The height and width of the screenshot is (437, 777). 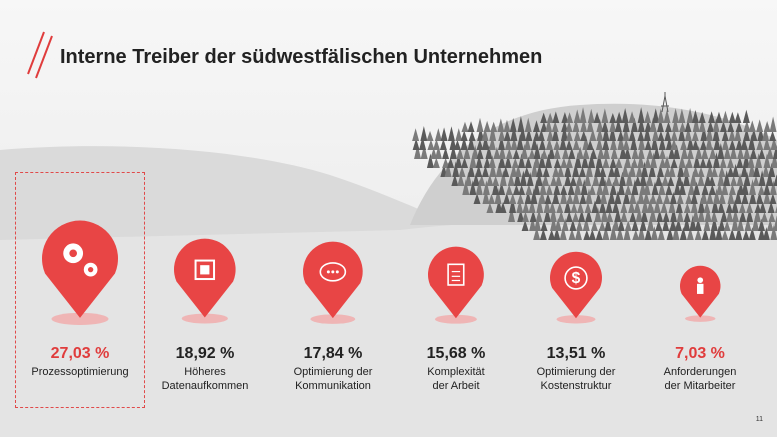 I want to click on title-slash-icon, so click(x=40, y=55).